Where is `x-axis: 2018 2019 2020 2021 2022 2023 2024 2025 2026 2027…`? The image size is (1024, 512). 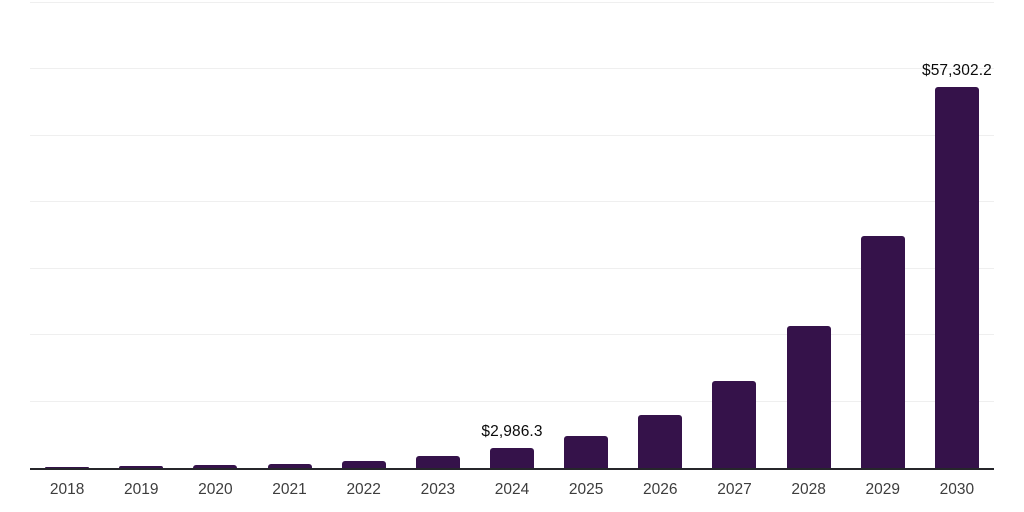
x-axis: 2018 2019 2020 2021 2022 2023 2024 2025 2026 2027… is located at coordinates (512, 492).